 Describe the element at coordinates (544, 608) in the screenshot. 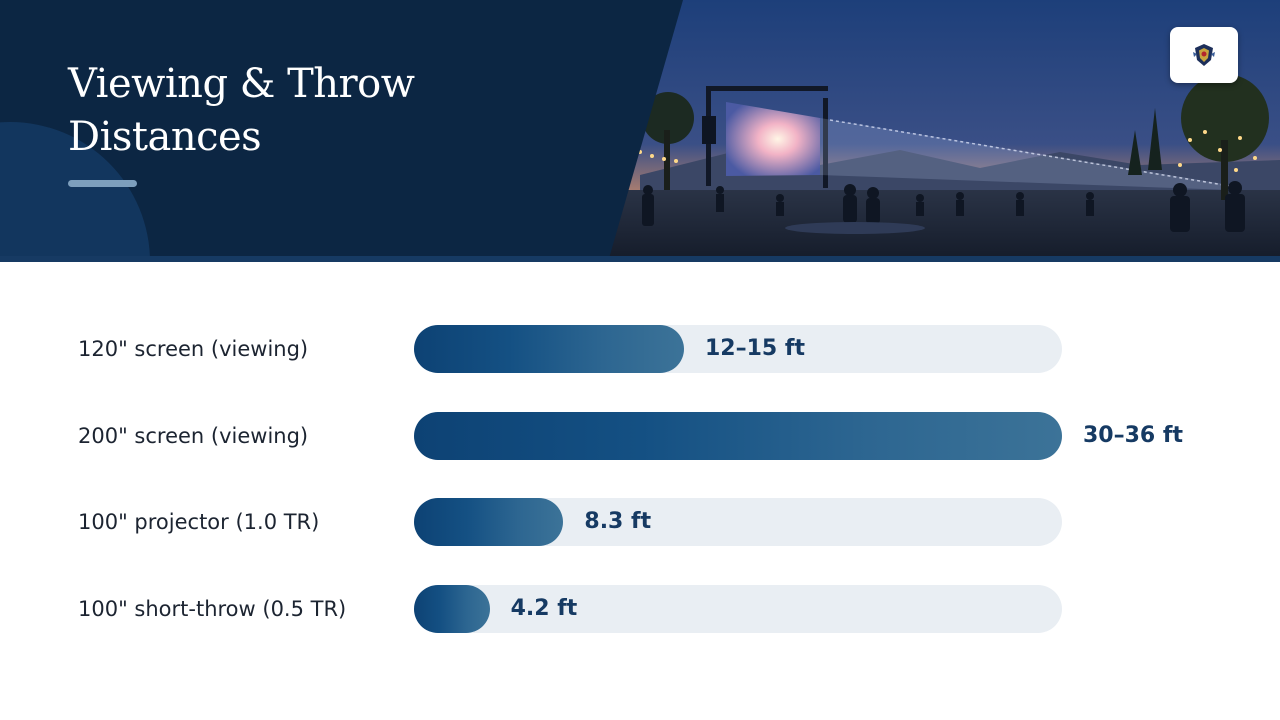

I see `bar-value-label: 4.2 ft` at that location.